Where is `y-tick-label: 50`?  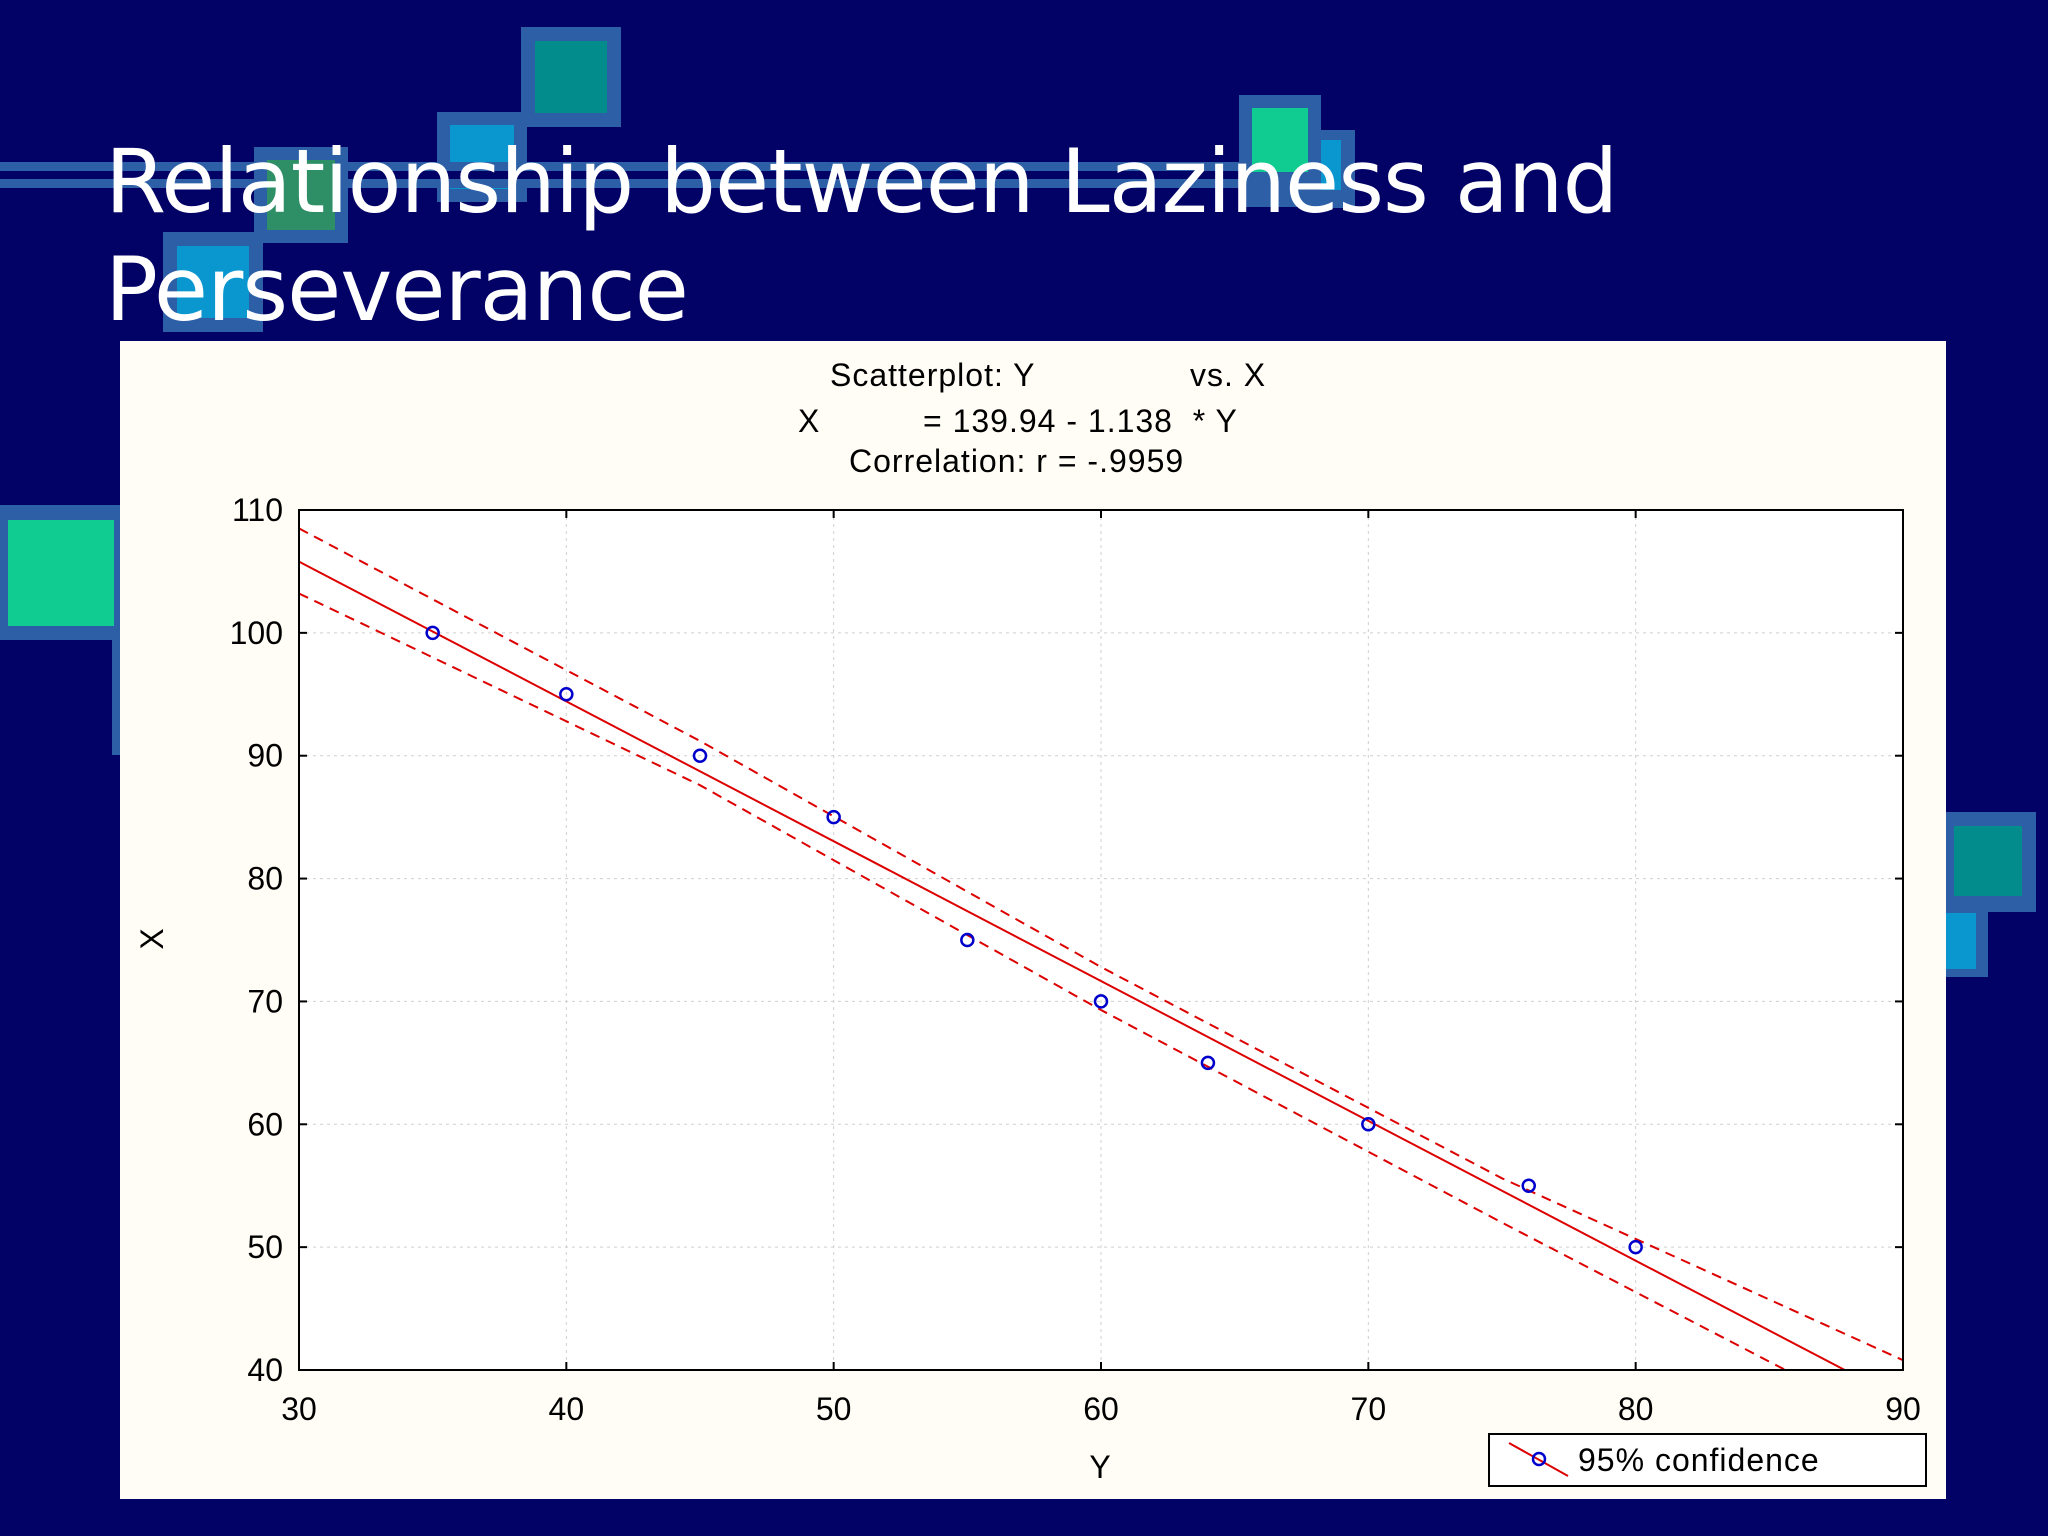
y-tick-label: 50 is located at coordinates (265, 1247).